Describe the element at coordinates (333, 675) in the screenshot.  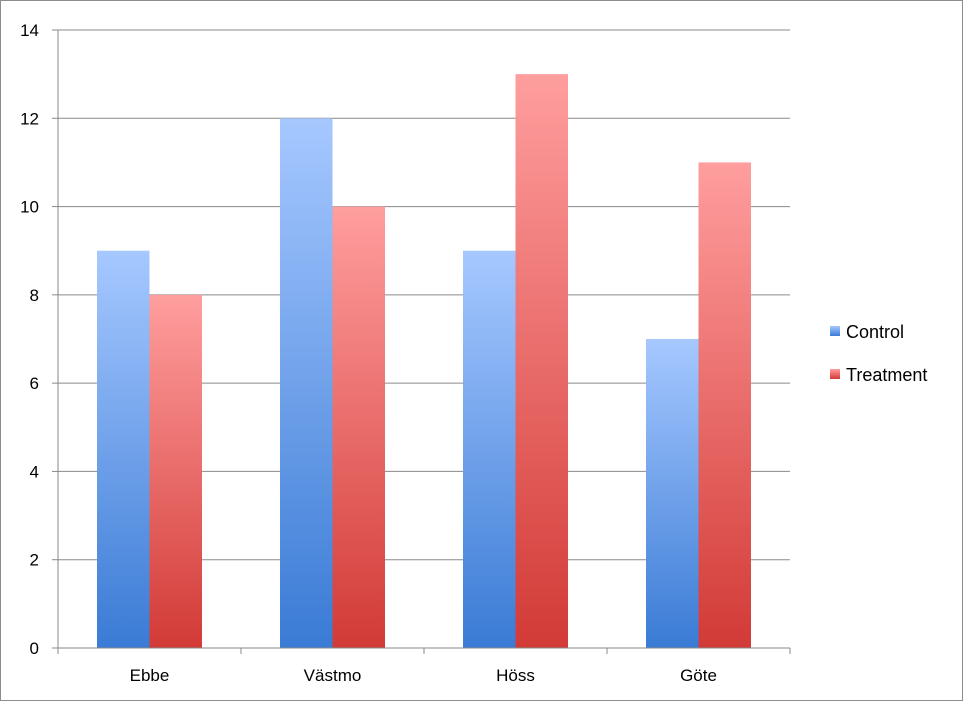
I see `x-category-label: Västmo` at that location.